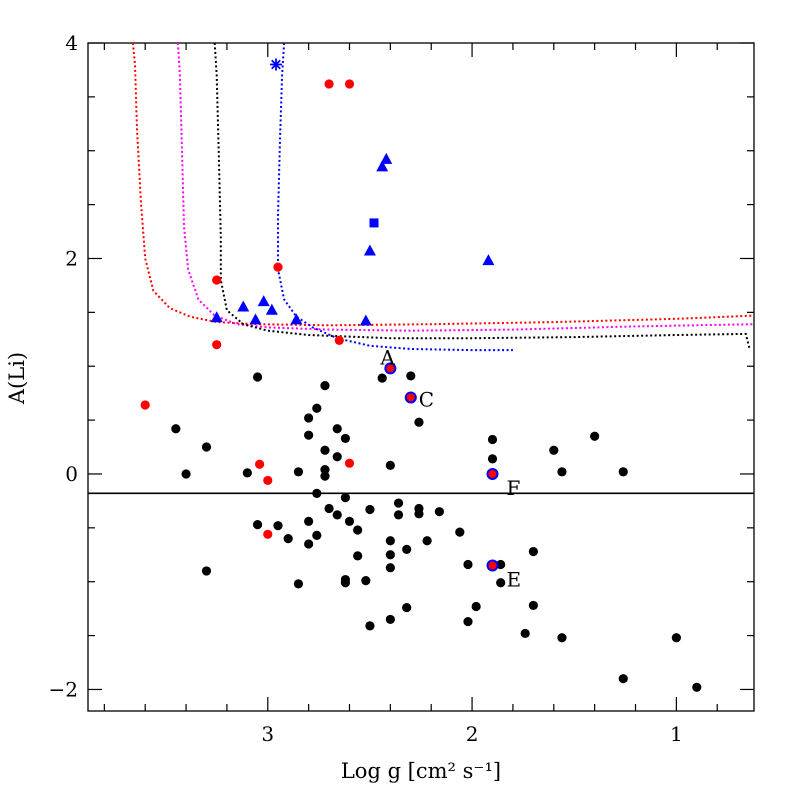 This screenshot has height=797, width=797. What do you see at coordinates (71, 43) in the screenshot?
I see `y-tick-label: 4` at bounding box center [71, 43].